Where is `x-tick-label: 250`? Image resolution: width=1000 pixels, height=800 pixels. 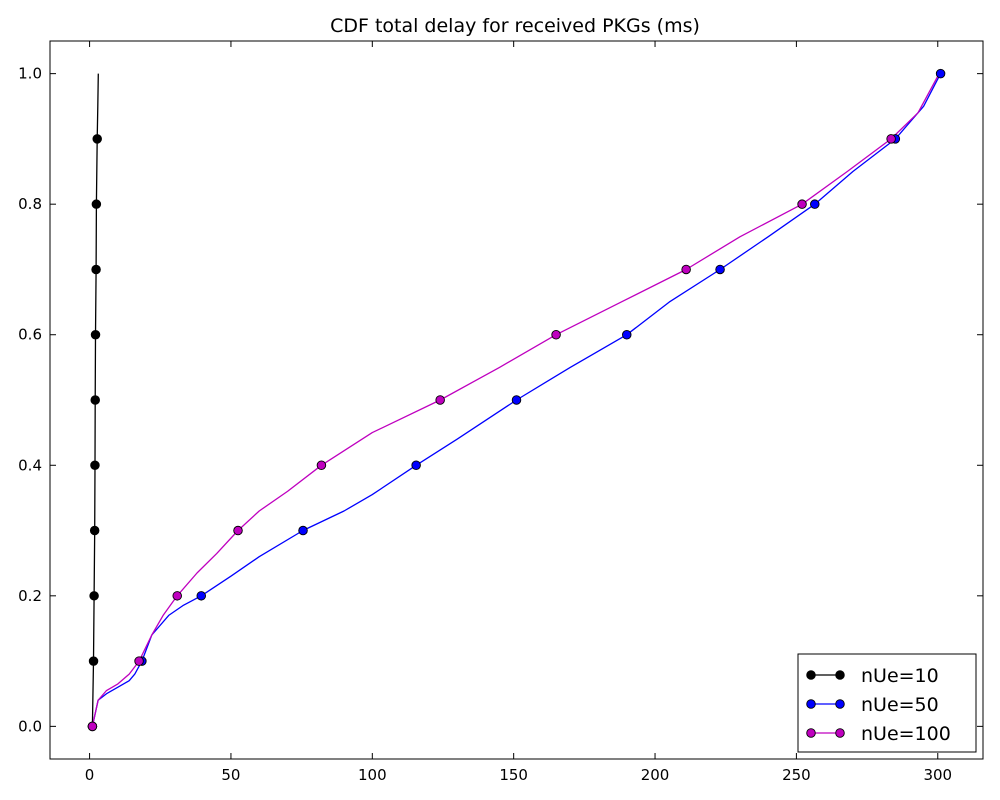 x-tick-label: 250 is located at coordinates (796, 775).